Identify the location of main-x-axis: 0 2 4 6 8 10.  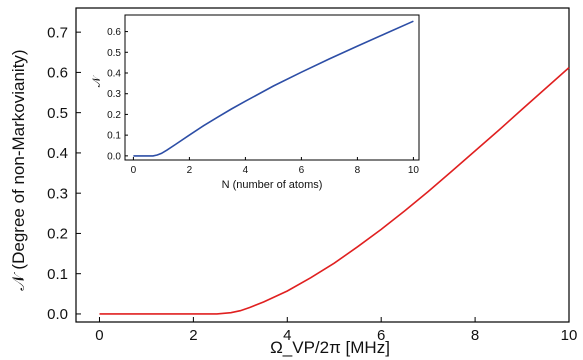
(336, 330).